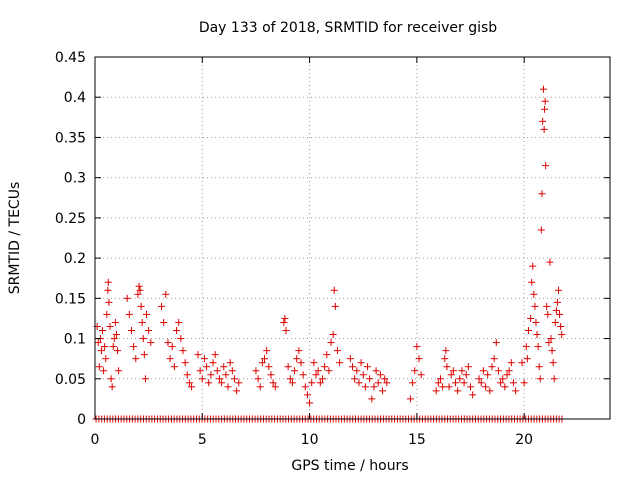  What do you see at coordinates (75, 98) in the screenshot?
I see `y-tick-label: 0.4` at bounding box center [75, 98].